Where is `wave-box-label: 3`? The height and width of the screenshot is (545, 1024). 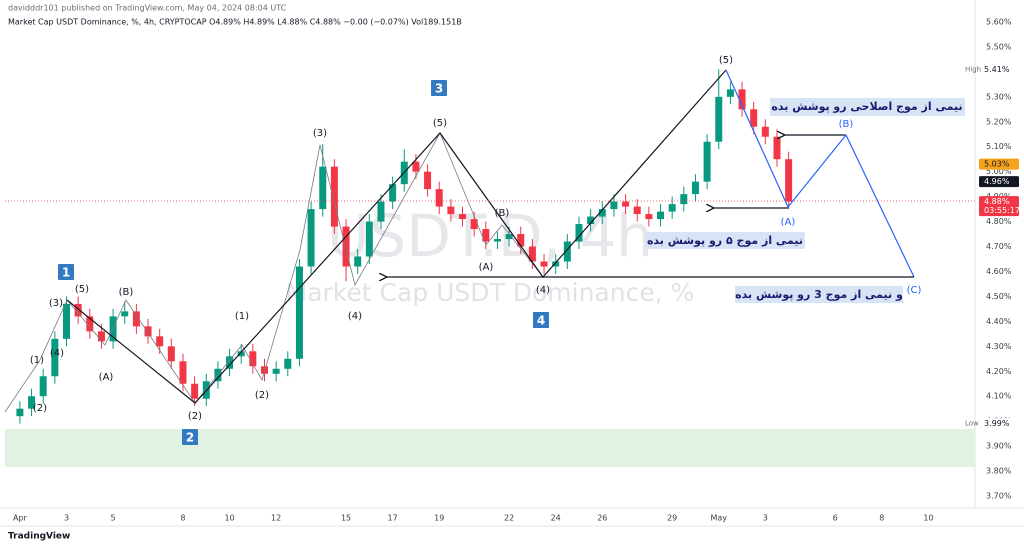 wave-box-label: 3 is located at coordinates (439, 89).